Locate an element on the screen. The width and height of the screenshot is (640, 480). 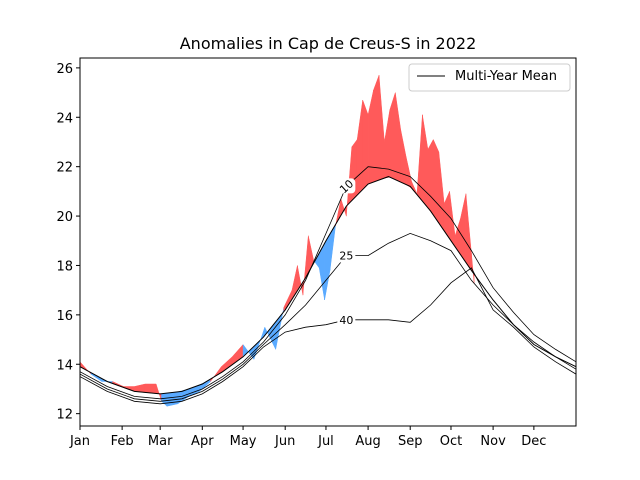
cold-anomaly-segment is located at coordinates (172, 399).